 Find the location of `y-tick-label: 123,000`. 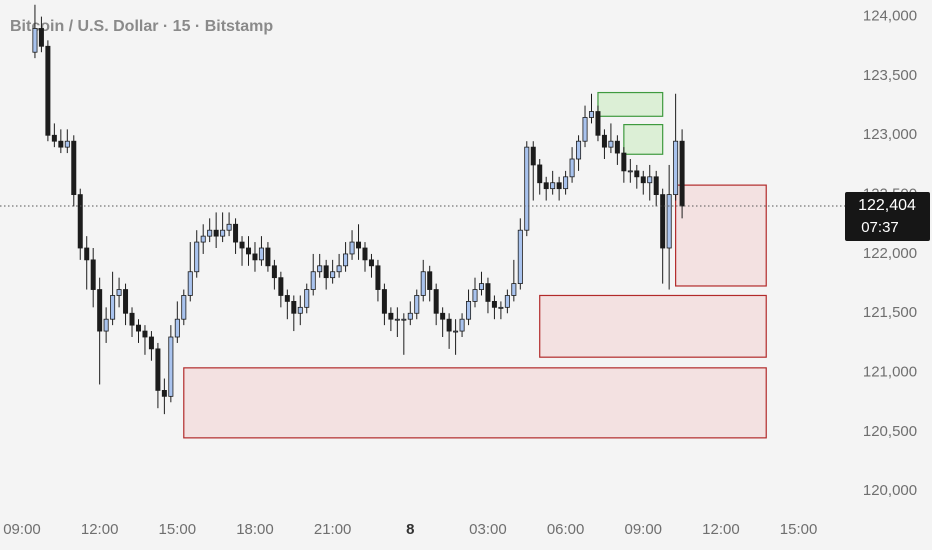

y-tick-label: 123,000 is located at coordinates (890, 134).